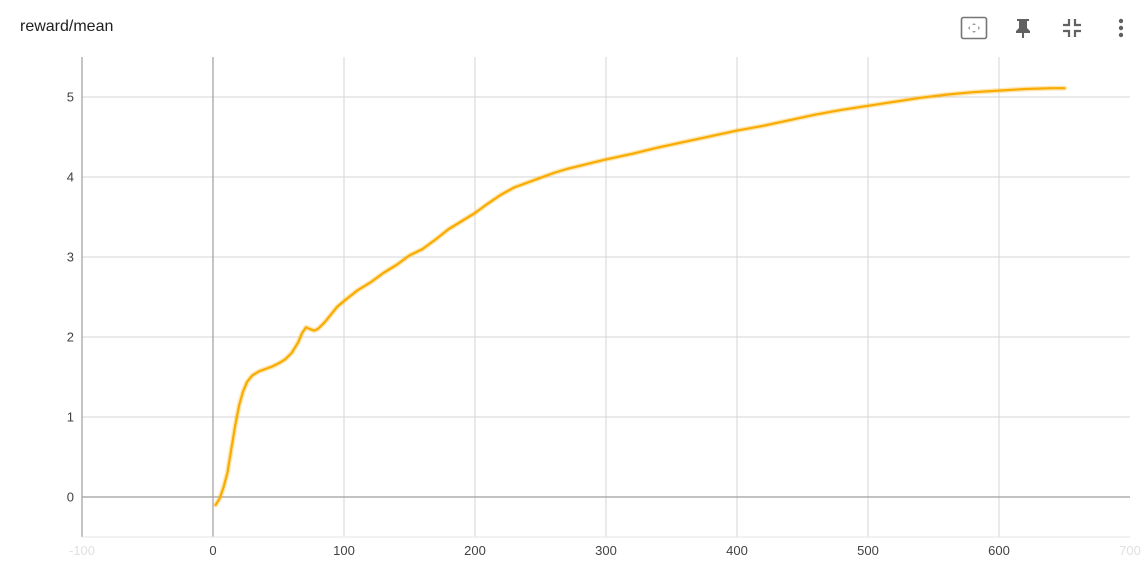  Describe the element at coordinates (70, 497) in the screenshot. I see `y-tick-label: 0` at that location.